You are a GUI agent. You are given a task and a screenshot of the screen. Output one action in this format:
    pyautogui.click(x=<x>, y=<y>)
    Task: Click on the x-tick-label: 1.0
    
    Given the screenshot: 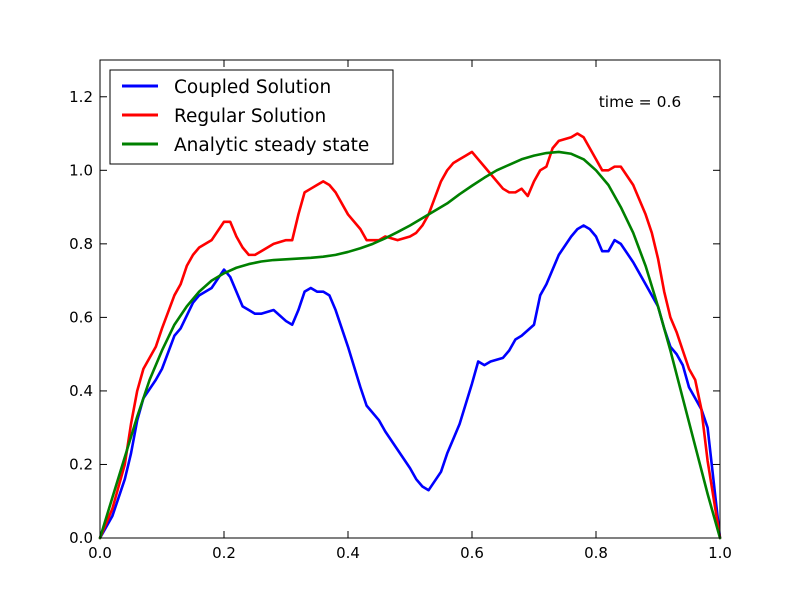 What is the action you would take?
    pyautogui.click(x=720, y=553)
    